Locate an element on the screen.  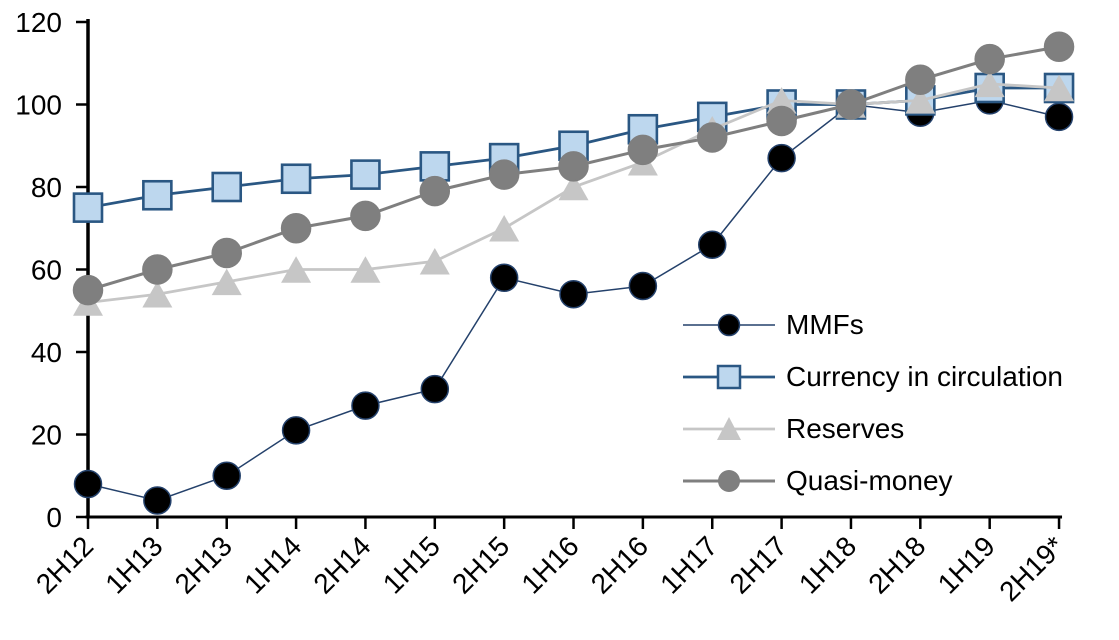
y-axis-label: 20 is located at coordinates (46, 435).